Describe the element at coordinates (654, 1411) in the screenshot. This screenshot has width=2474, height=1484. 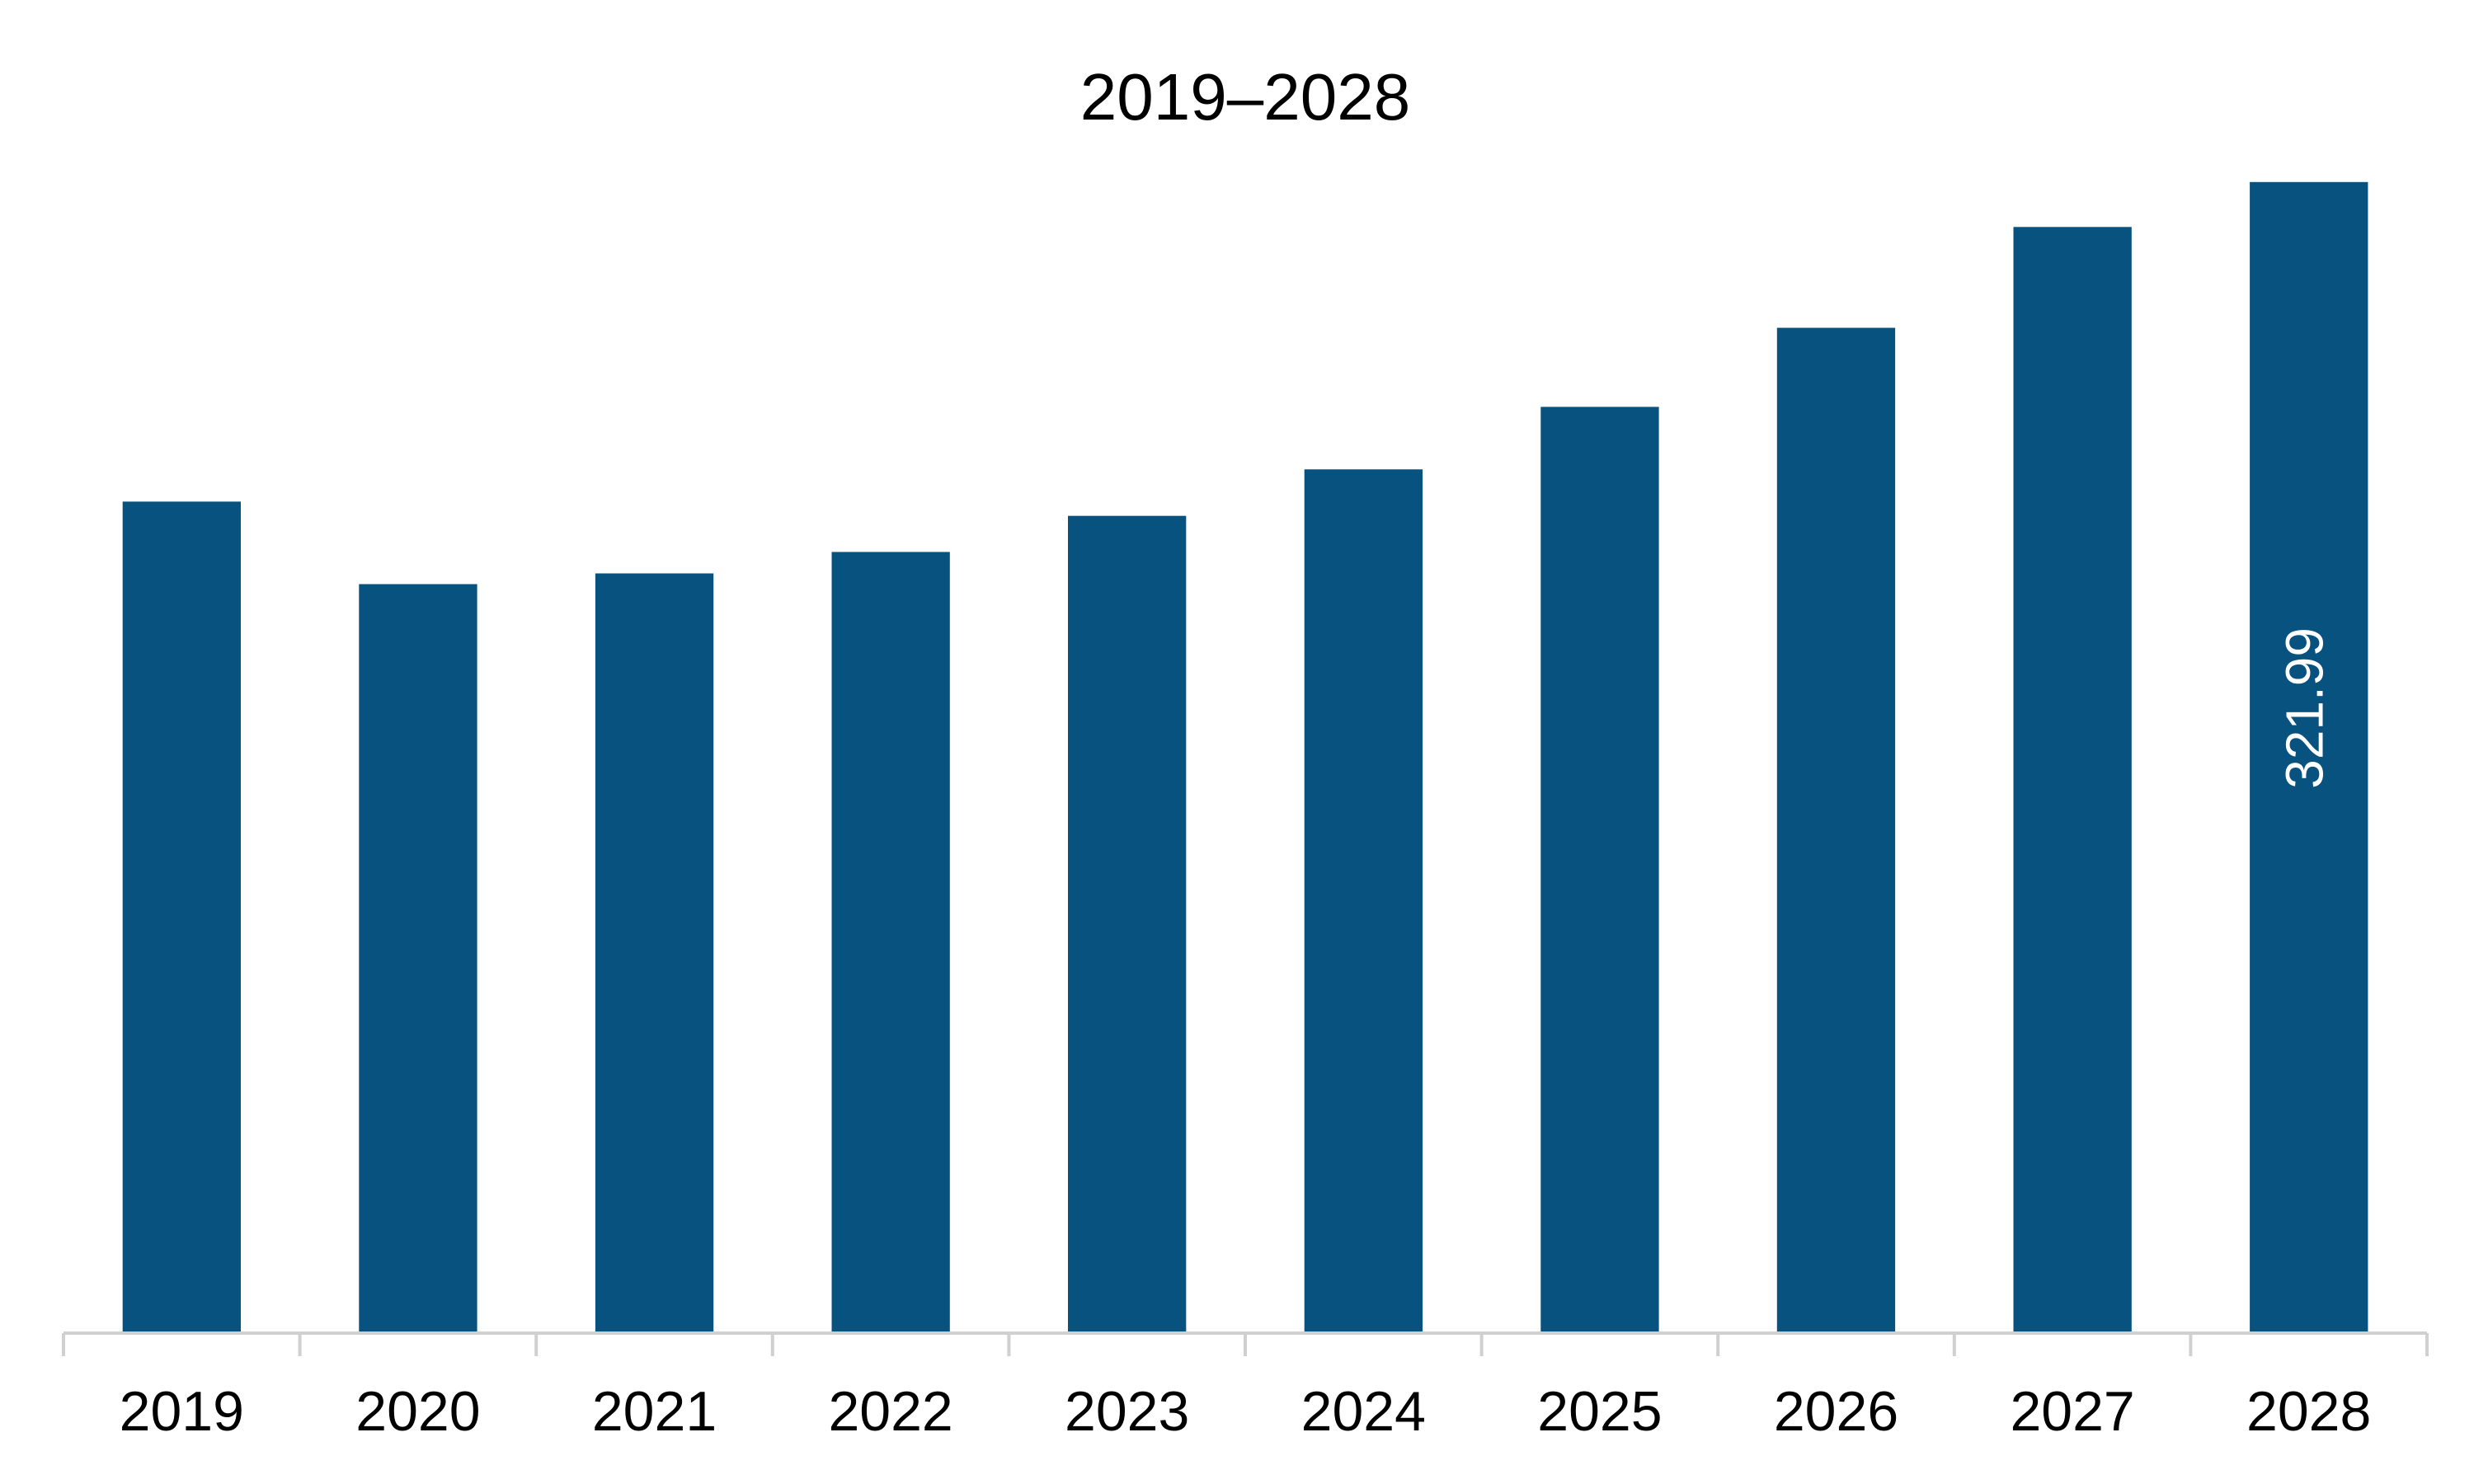
I see `x-tick-label-2021: 2021` at that location.